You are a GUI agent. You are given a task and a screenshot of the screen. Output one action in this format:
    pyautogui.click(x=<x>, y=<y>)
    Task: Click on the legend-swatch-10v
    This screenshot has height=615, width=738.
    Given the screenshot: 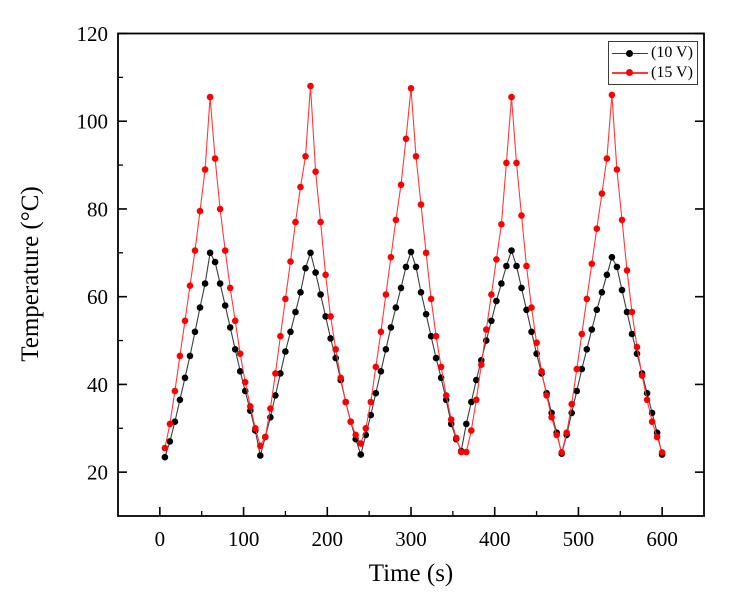 What is the action you would take?
    pyautogui.click(x=630, y=53)
    